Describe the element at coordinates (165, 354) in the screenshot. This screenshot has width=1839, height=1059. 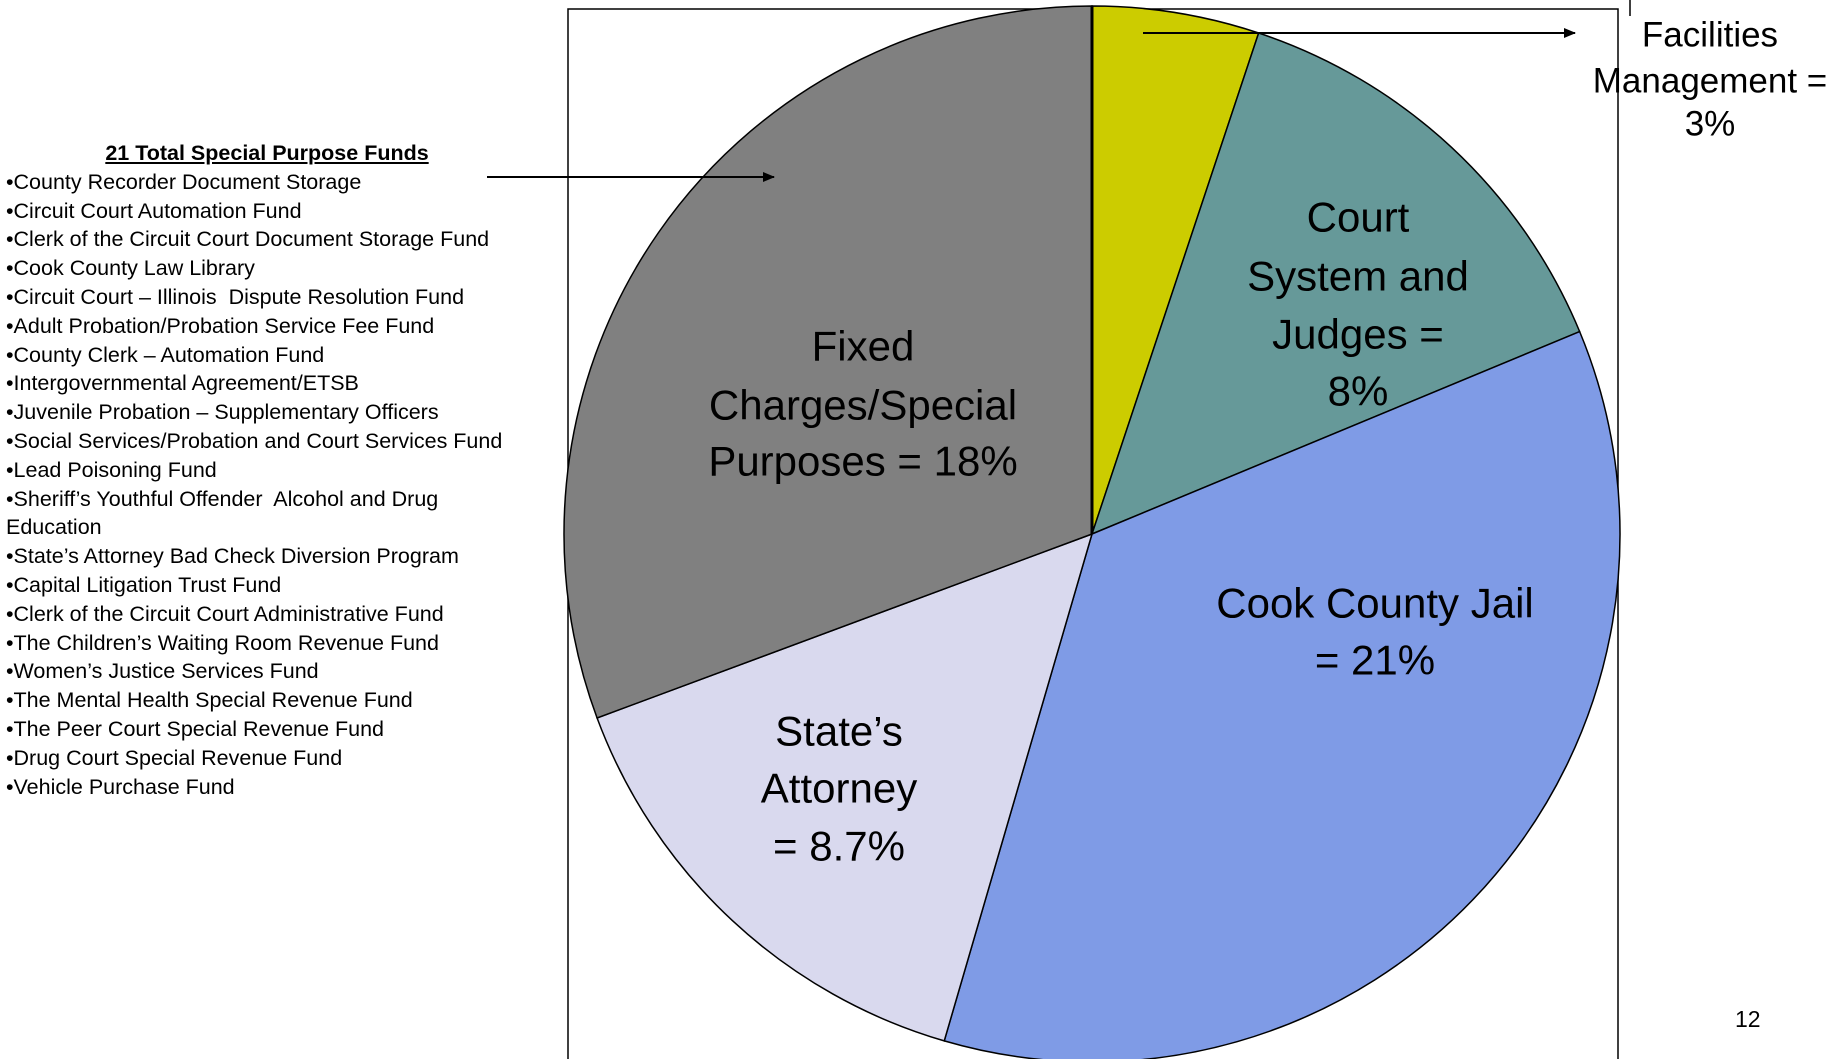
I see `fund-item: •County Clerk – Automation Fund` at that location.